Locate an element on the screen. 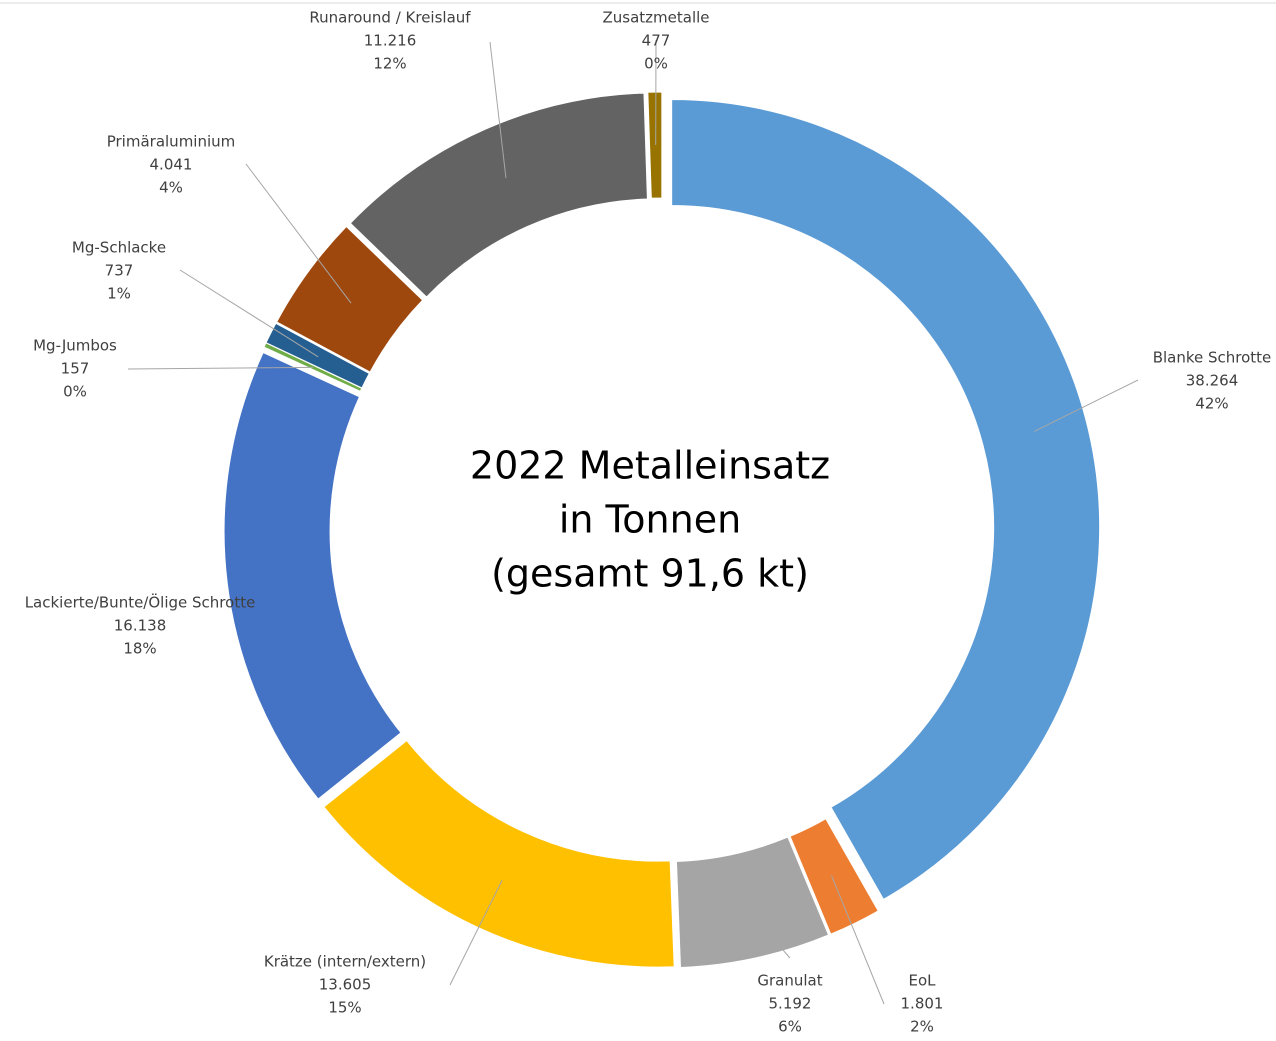  category-label: Runaround / Kreislauf is located at coordinates (390, 18).